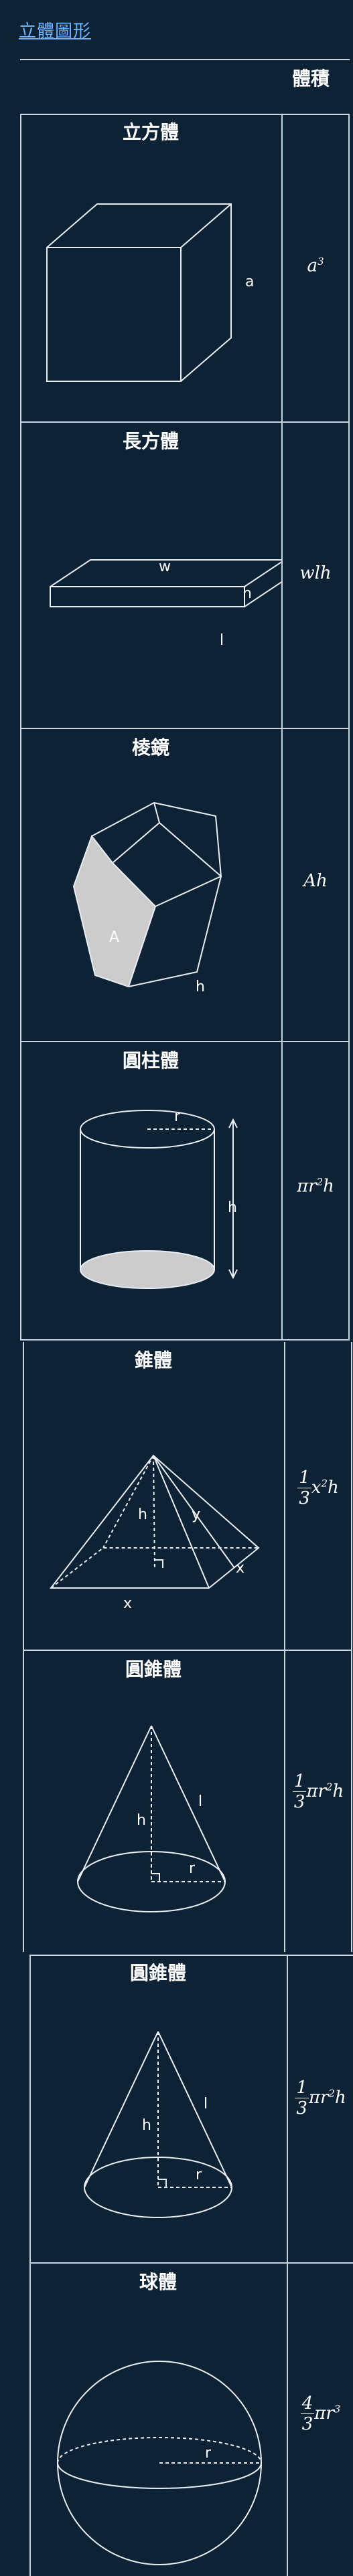 The width and height of the screenshot is (353, 2576). Describe the element at coordinates (150, 441) in the screenshot. I see `shape-name: 長方體` at that location.